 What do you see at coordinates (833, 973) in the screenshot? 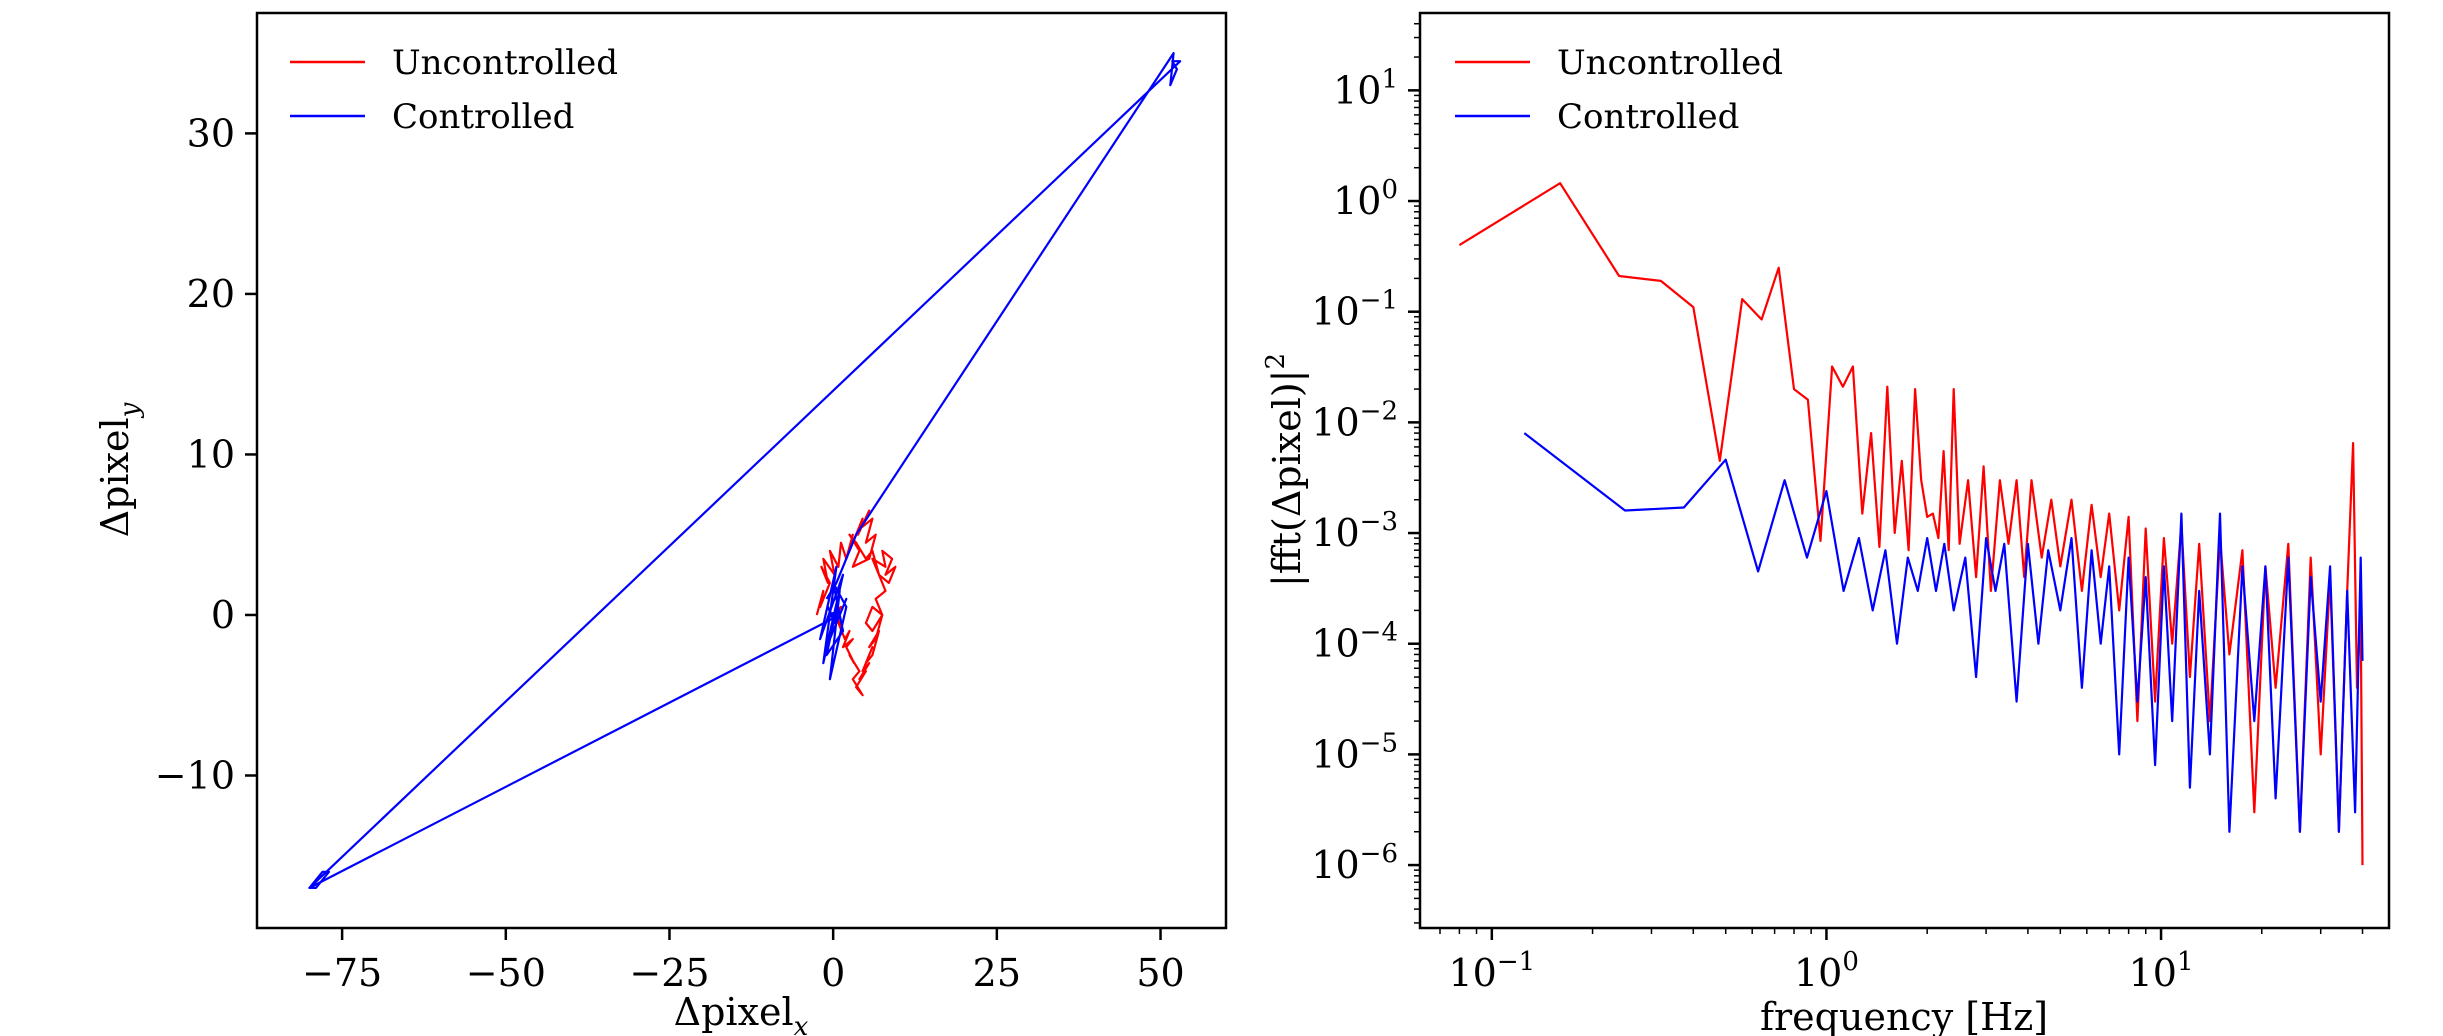
I see `x-tick-label: 0` at bounding box center [833, 973].